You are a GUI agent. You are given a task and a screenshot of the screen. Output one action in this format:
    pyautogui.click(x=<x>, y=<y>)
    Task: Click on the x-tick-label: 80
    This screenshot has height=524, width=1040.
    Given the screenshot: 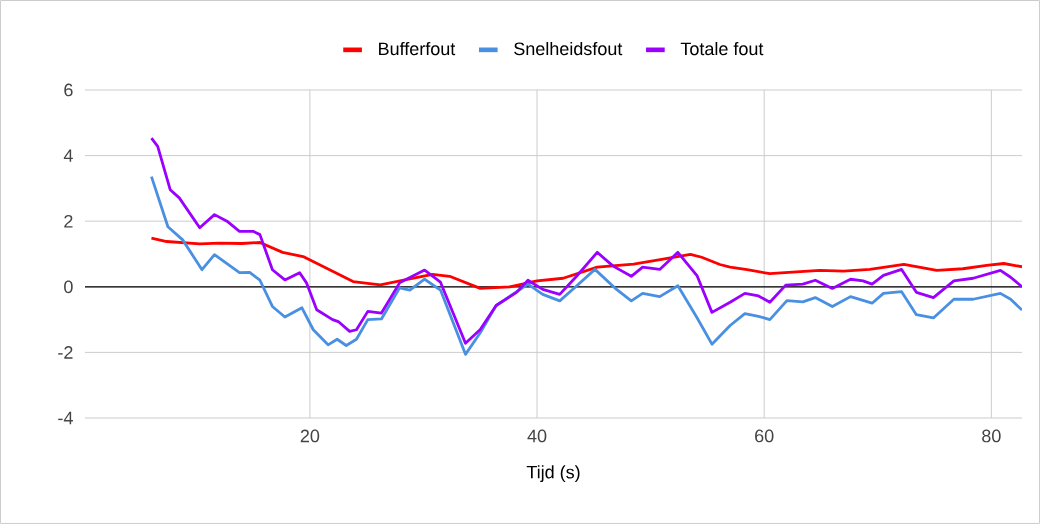 What is the action you would take?
    pyautogui.click(x=991, y=436)
    